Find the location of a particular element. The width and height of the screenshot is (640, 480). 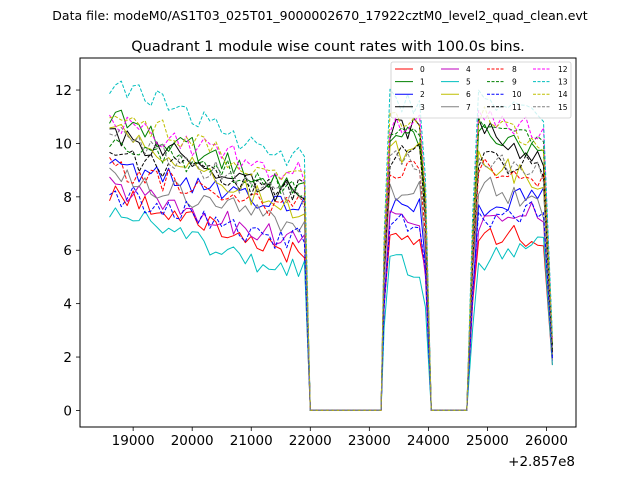

y-tick-label: 4 is located at coordinates (67, 305).